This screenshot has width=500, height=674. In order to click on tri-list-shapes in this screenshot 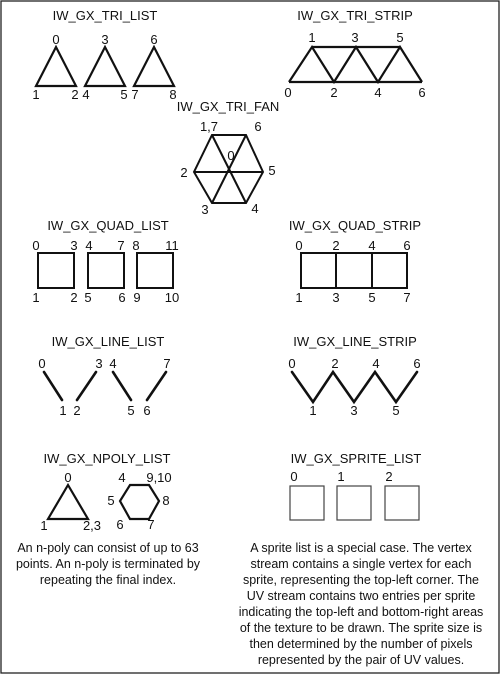, I will do `click(105, 66)`.